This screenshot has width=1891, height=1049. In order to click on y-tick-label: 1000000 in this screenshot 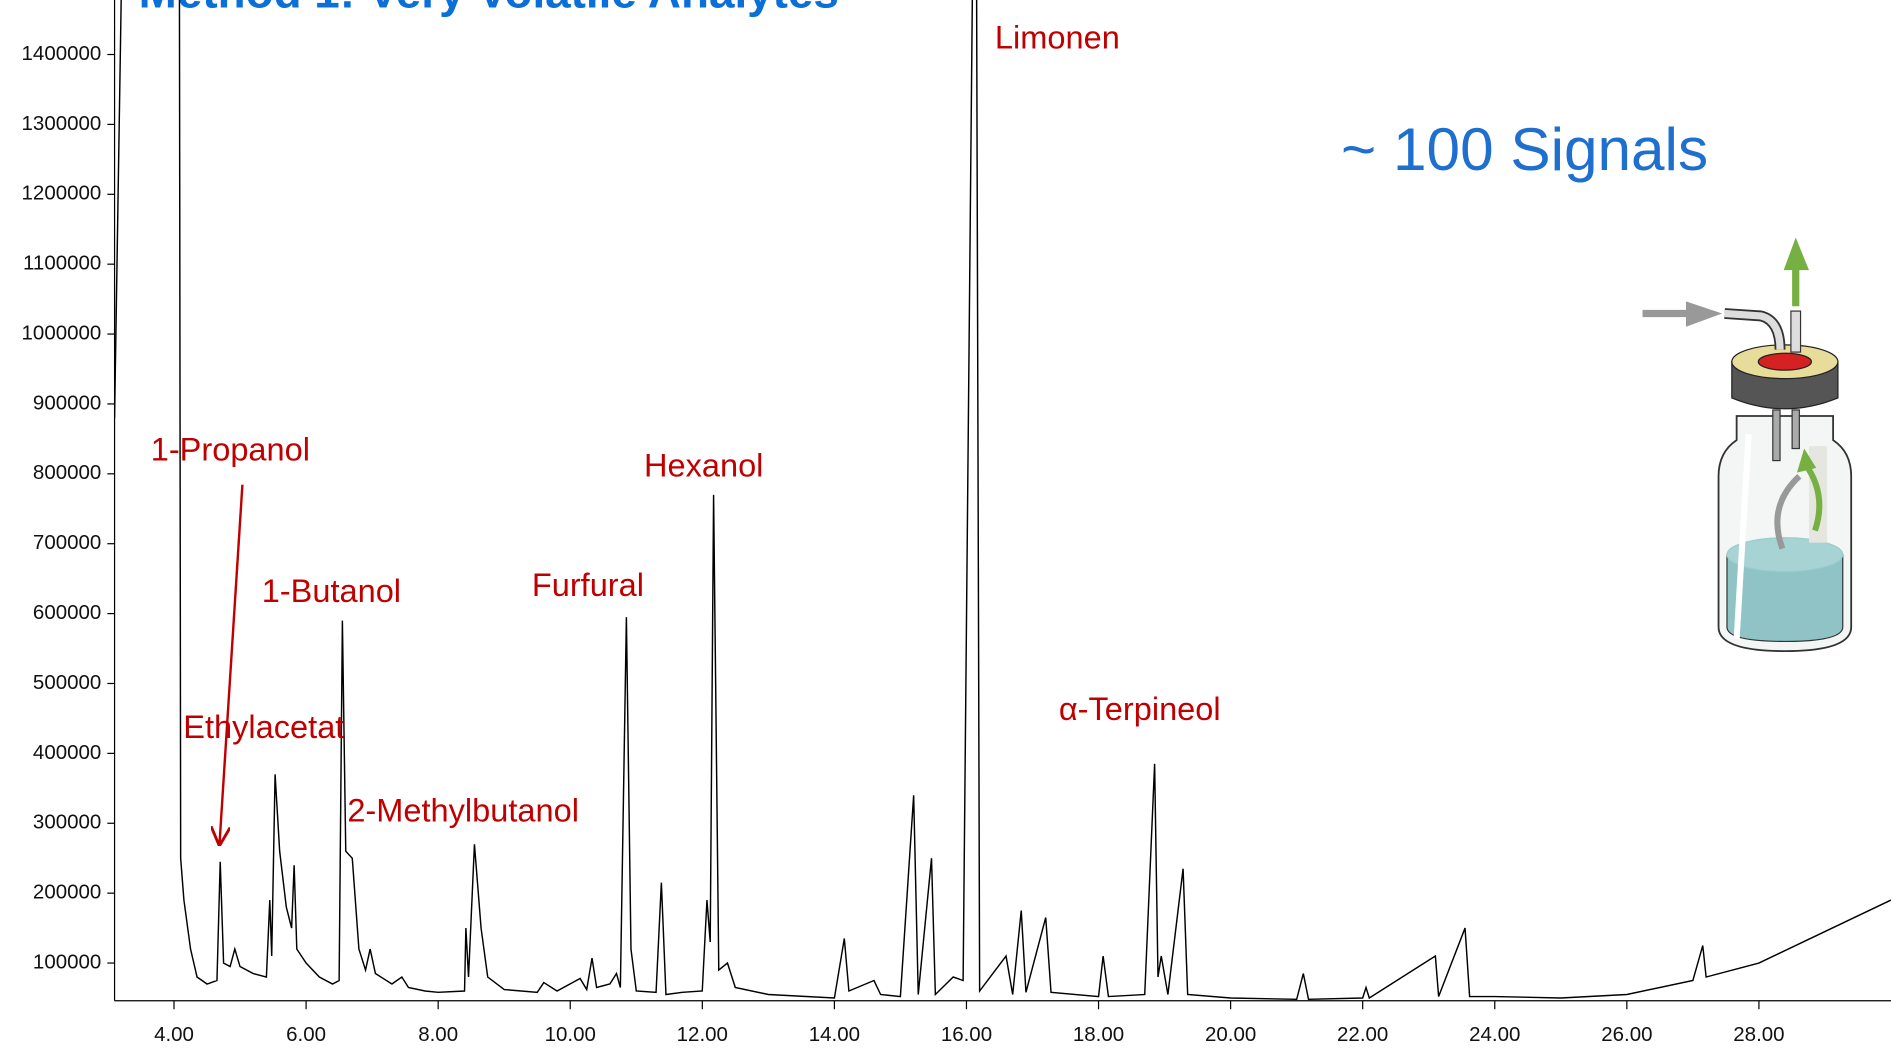, I will do `click(62, 332)`.